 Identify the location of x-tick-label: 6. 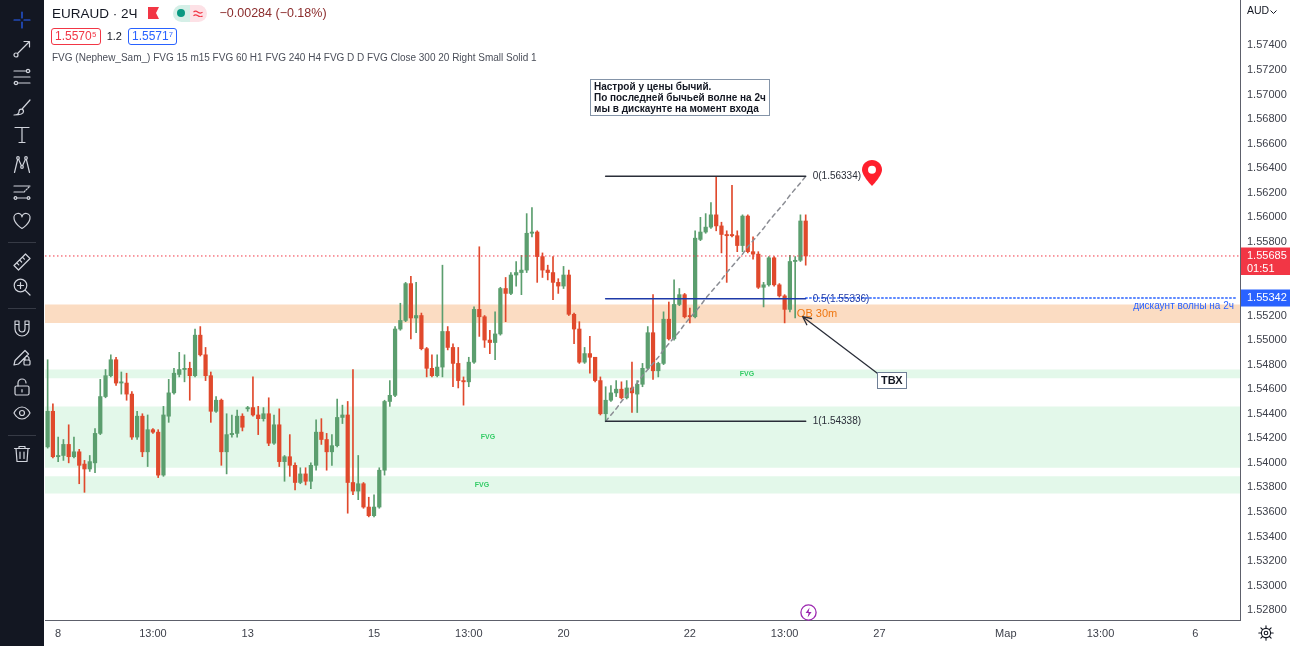
(1195, 632).